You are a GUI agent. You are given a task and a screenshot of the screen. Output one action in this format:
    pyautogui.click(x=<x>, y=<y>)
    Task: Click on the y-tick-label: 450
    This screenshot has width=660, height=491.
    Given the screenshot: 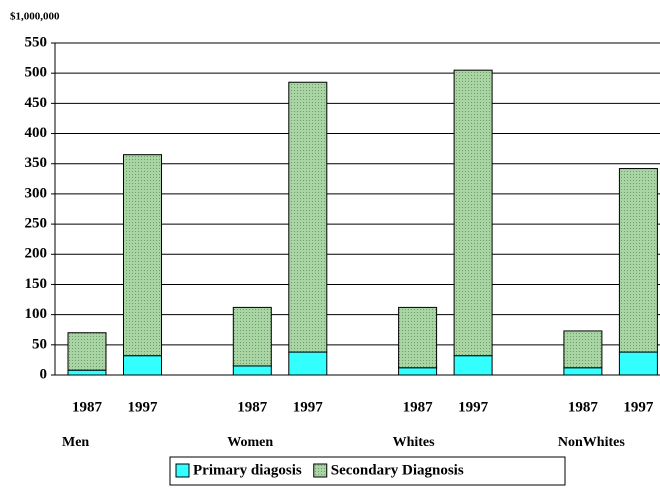 What is the action you would take?
    pyautogui.click(x=36, y=103)
    